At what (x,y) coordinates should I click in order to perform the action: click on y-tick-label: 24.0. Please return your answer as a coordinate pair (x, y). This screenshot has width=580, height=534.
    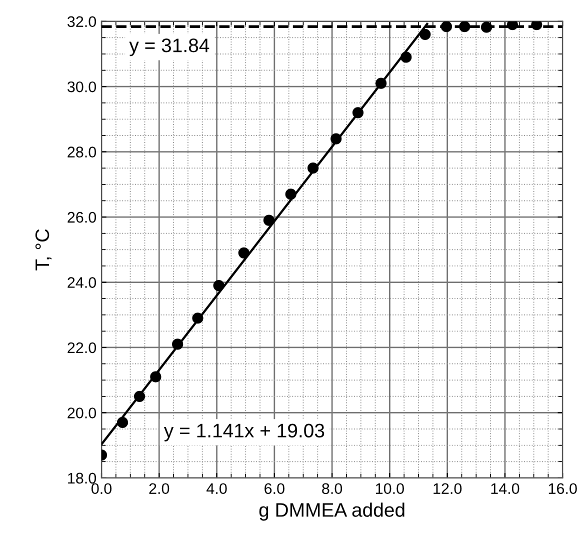
    Looking at the image, I should click on (82, 282).